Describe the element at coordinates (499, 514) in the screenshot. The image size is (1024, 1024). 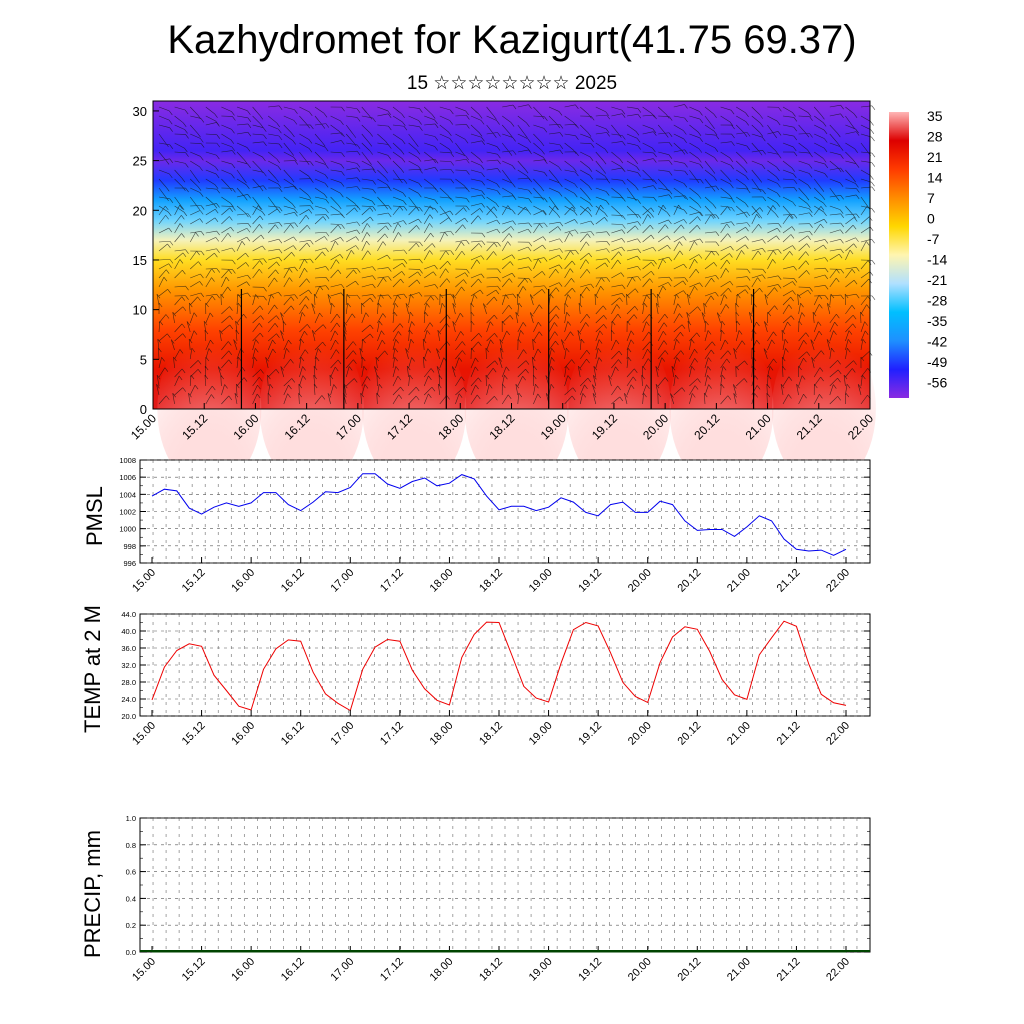
I see `pmsl-series-line` at that location.